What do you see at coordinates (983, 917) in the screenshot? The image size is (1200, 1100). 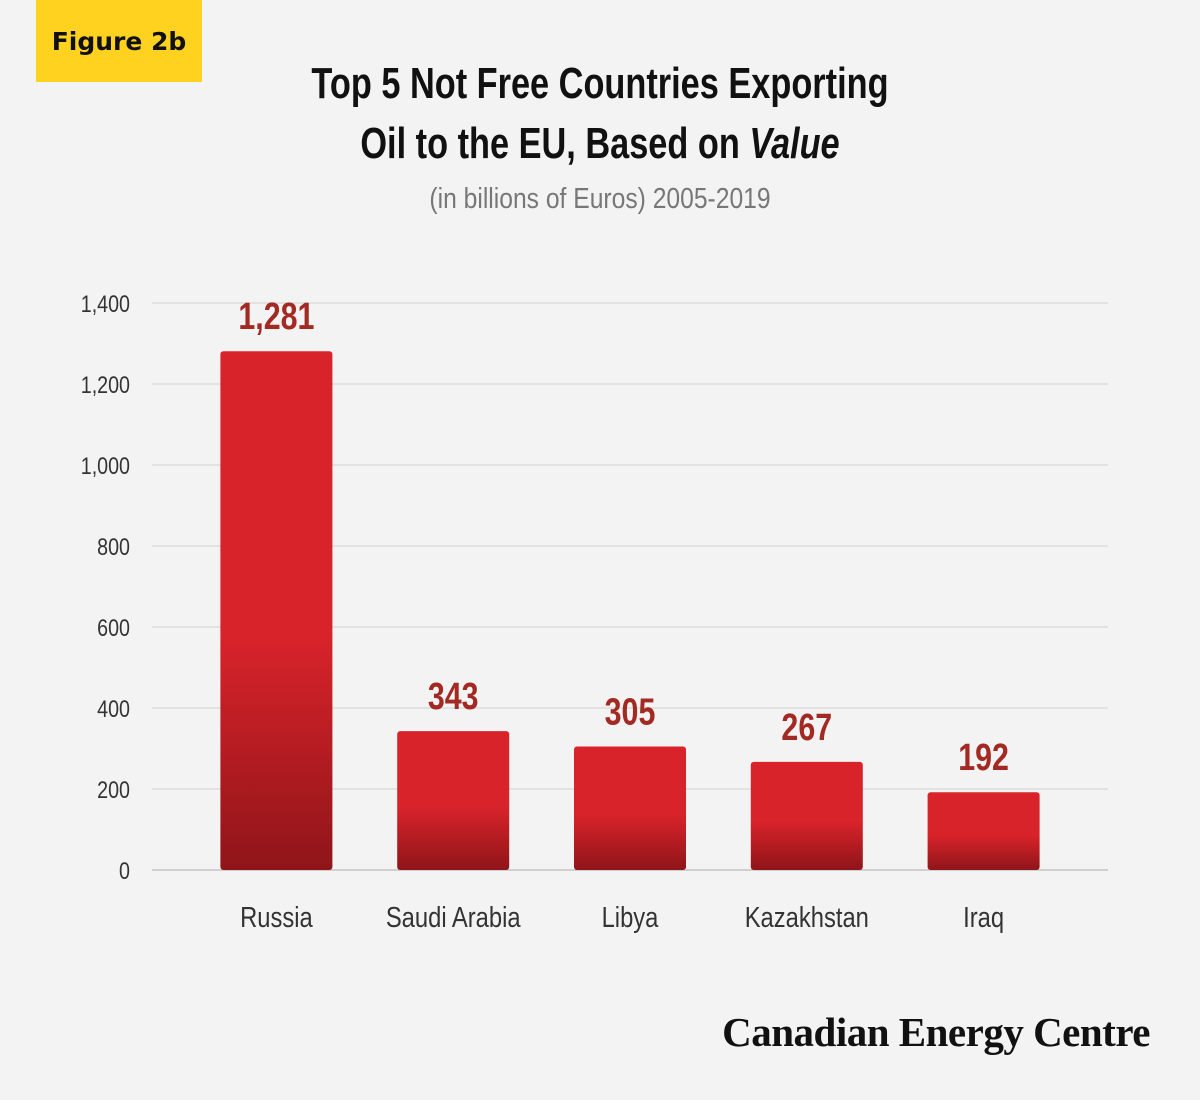 I see `x-tick-label: Iraq` at bounding box center [983, 917].